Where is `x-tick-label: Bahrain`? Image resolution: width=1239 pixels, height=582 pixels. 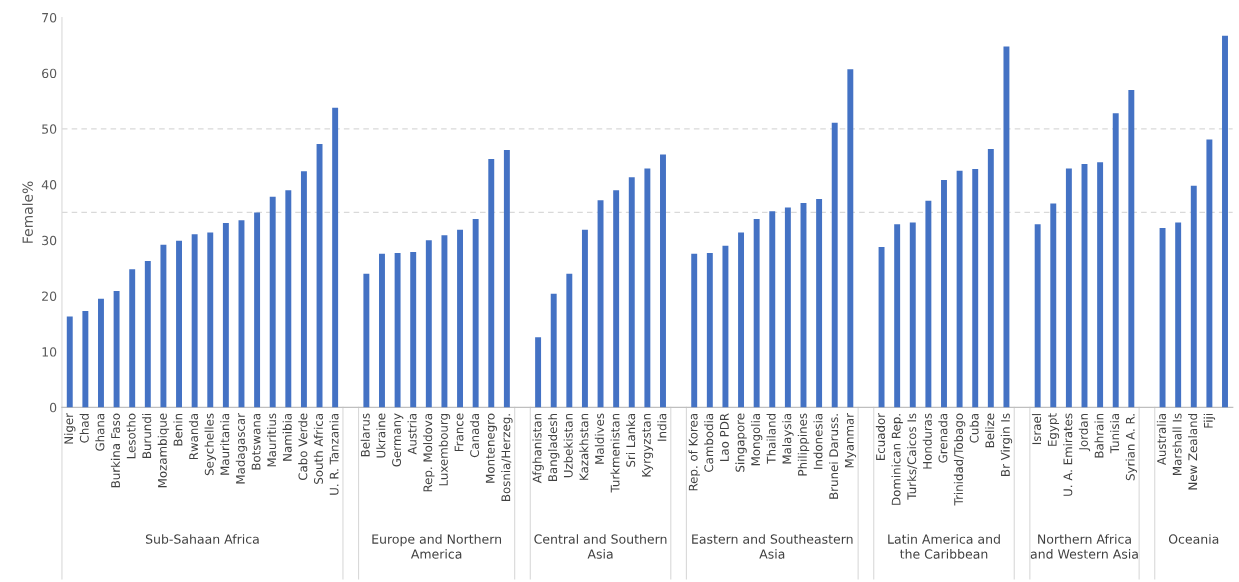 x-tick-label: Bahrain is located at coordinates (1099, 435).